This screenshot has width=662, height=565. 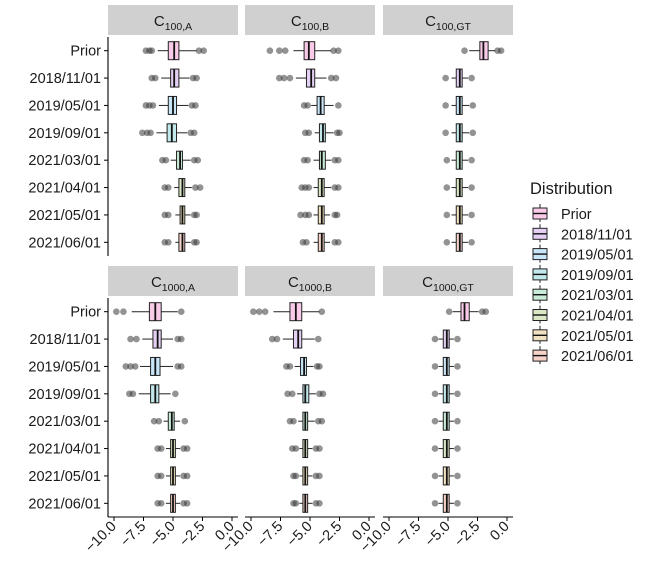 I want to click on strip-label: C100,GT, so click(x=448, y=23).